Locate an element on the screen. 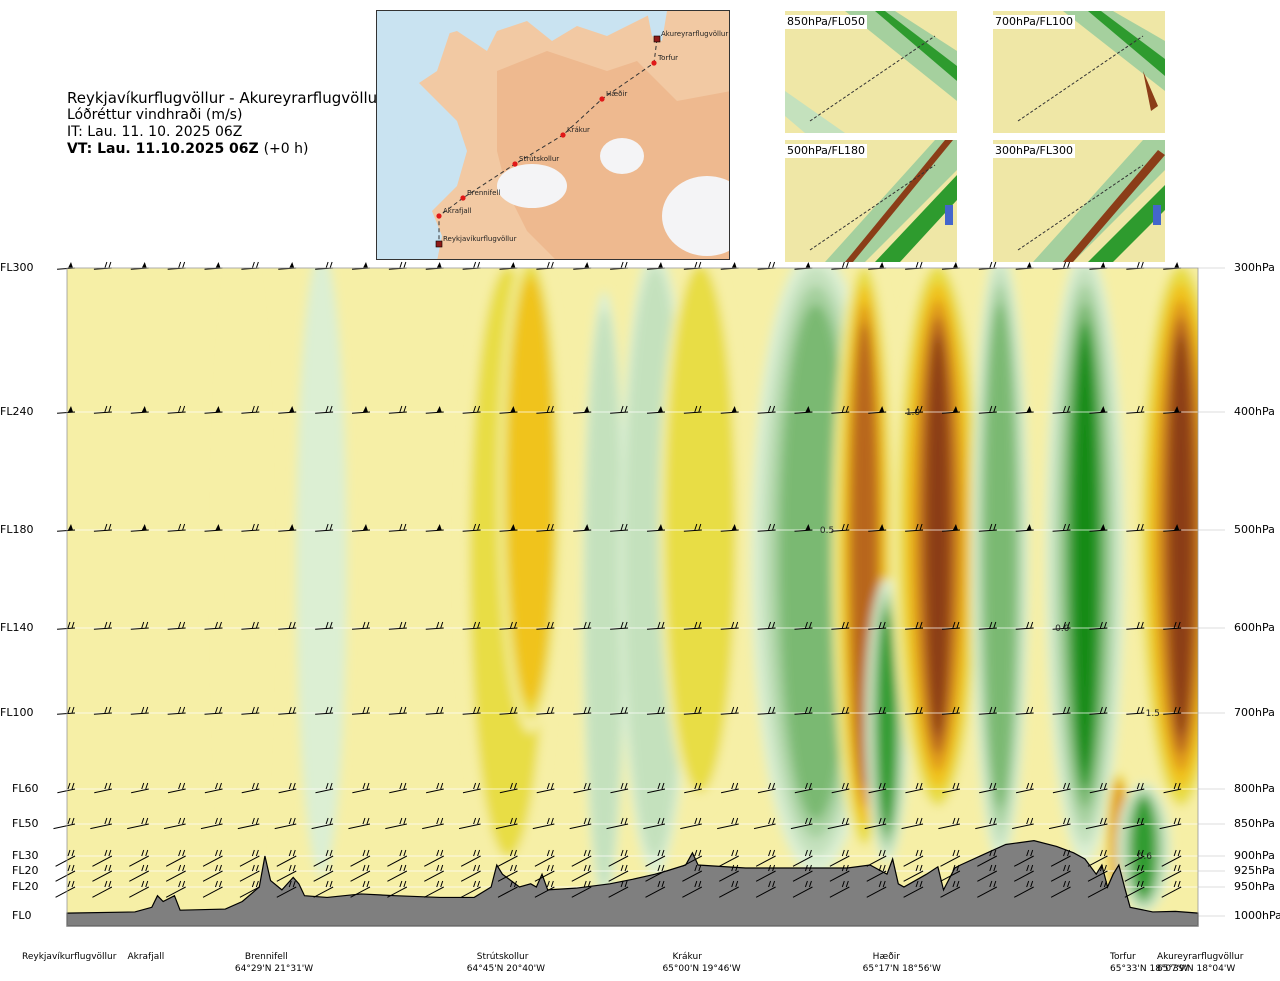 The width and height of the screenshot is (1280, 981). mini-map-700: 700hPa/FL100 is located at coordinates (1079, 72).